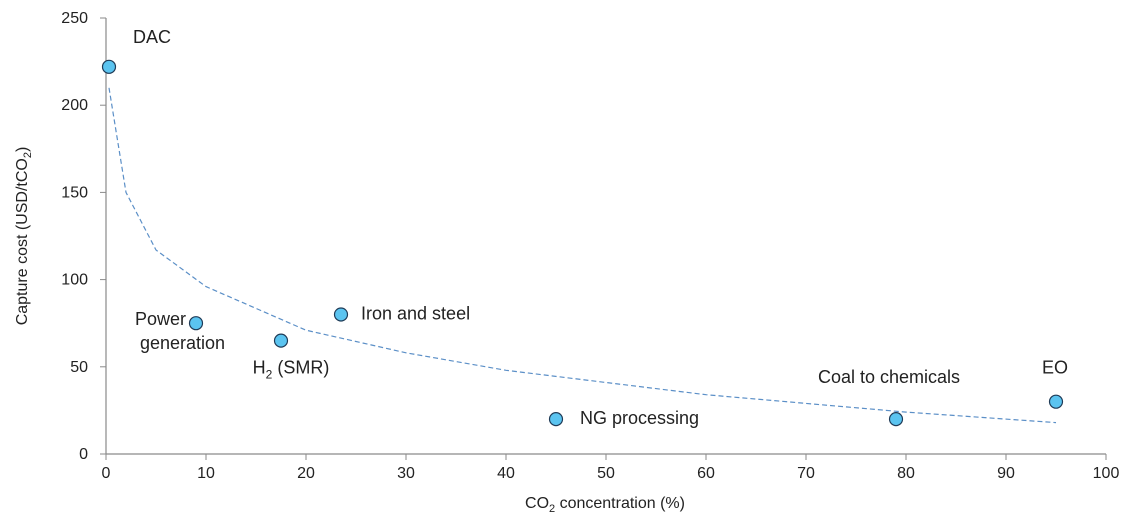 The image size is (1130, 517). I want to click on point-label: NG processing, so click(639, 418).